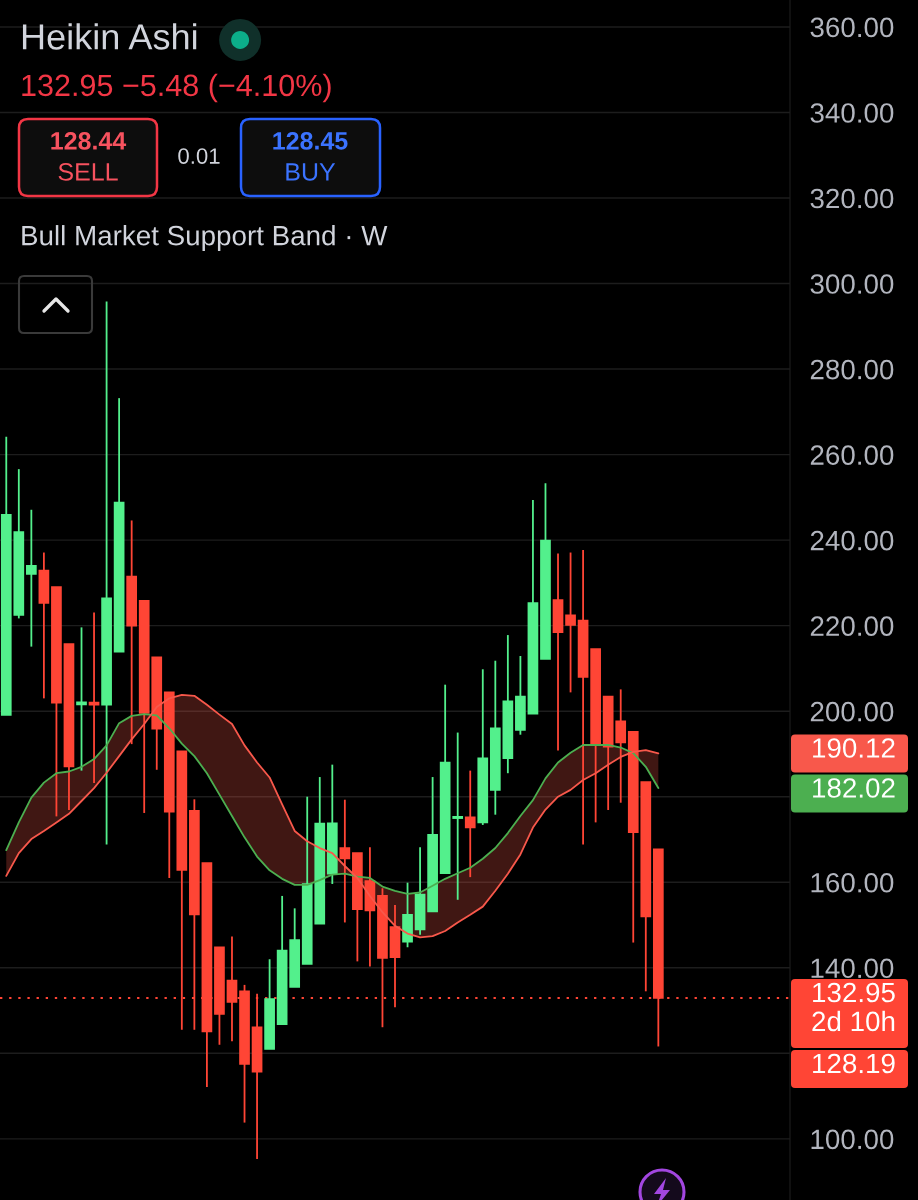 The image size is (918, 1200). Describe the element at coordinates (199, 156) in the screenshot. I see `annotation: 0.01` at that location.